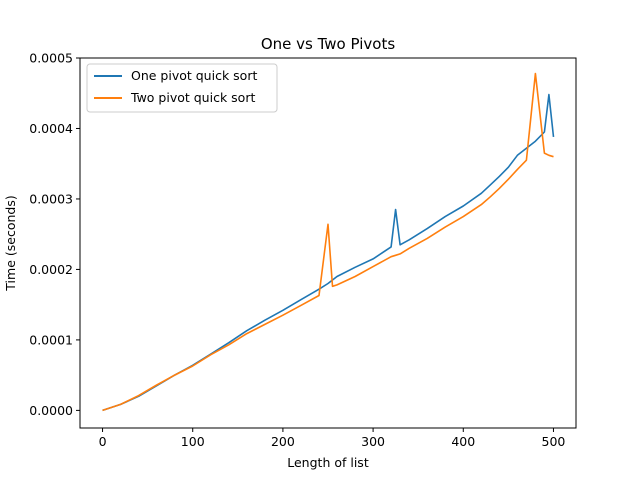 This screenshot has width=640, height=480. I want to click on y-tick-label: 0.0004, so click(51, 128).